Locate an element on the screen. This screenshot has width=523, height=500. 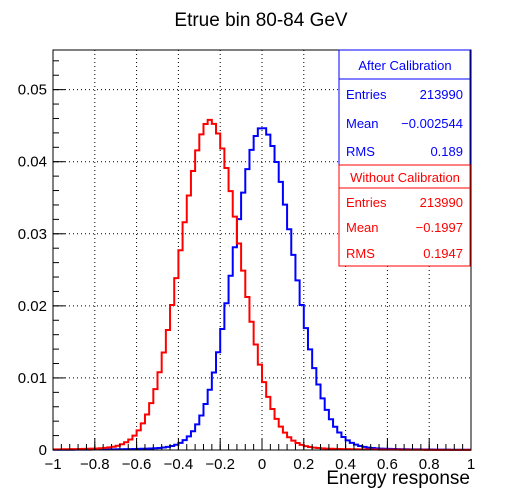
stats-after-entries-value: 213990 is located at coordinates (441, 94).